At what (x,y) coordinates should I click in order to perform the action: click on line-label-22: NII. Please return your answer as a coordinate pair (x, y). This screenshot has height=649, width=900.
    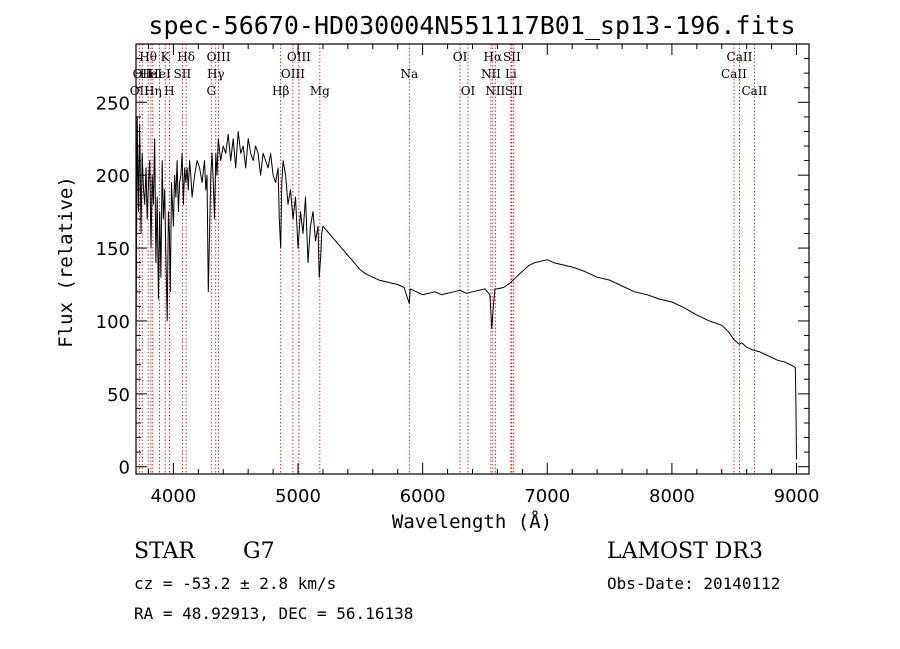
    Looking at the image, I should click on (495, 91).